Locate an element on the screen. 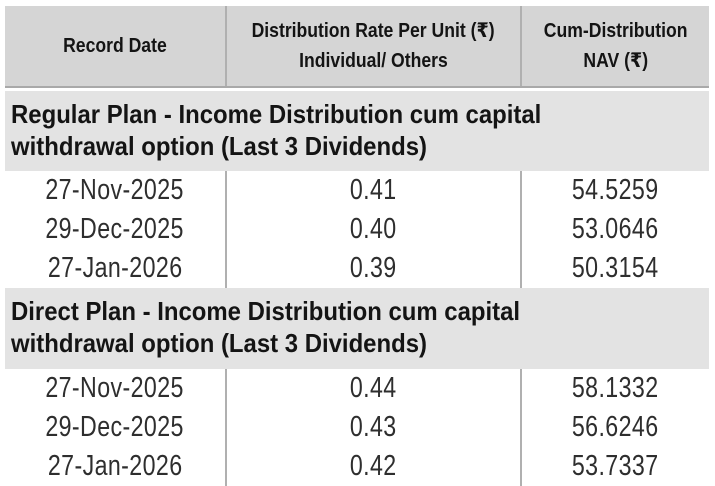 Image resolution: width=715 pixels, height=486 pixels. nav-cell: 54.5259 is located at coordinates (615, 191).